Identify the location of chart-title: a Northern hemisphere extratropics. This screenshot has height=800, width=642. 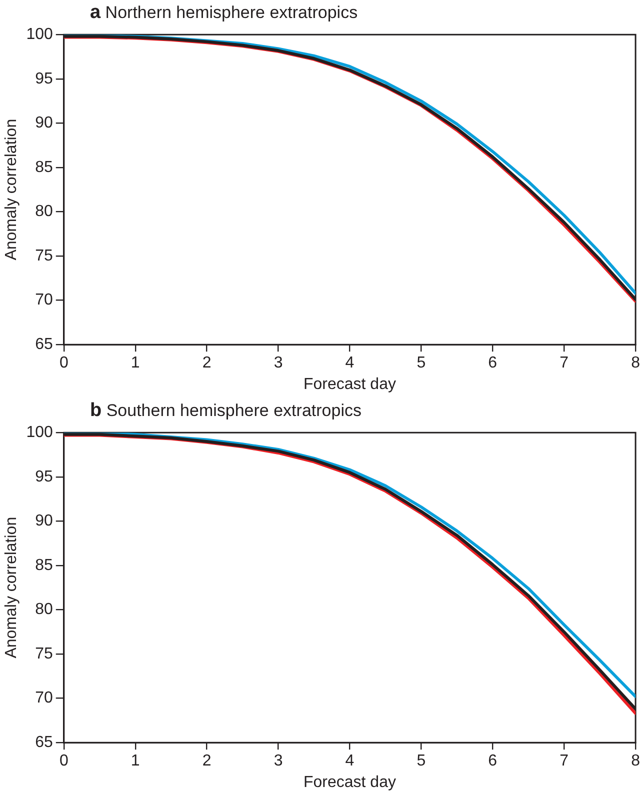
(224, 13).